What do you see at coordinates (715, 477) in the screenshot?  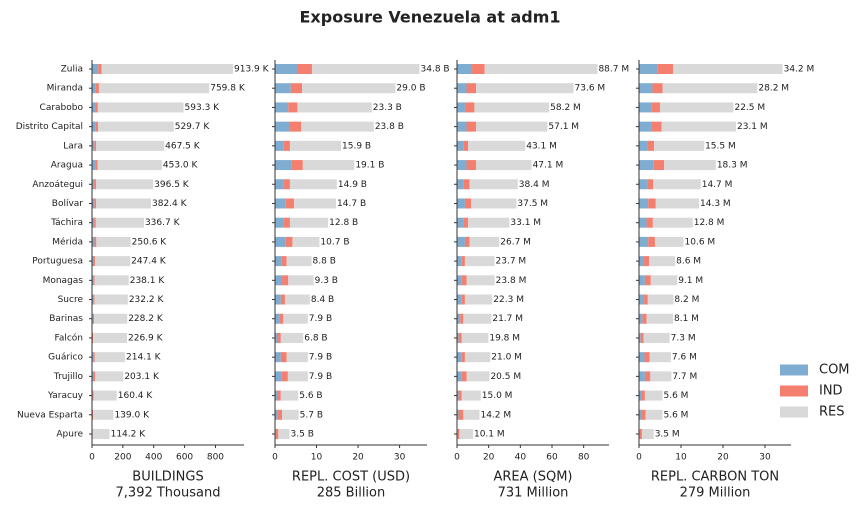 I see `x-axis-label: REPL. CARBON TON` at bounding box center [715, 477].